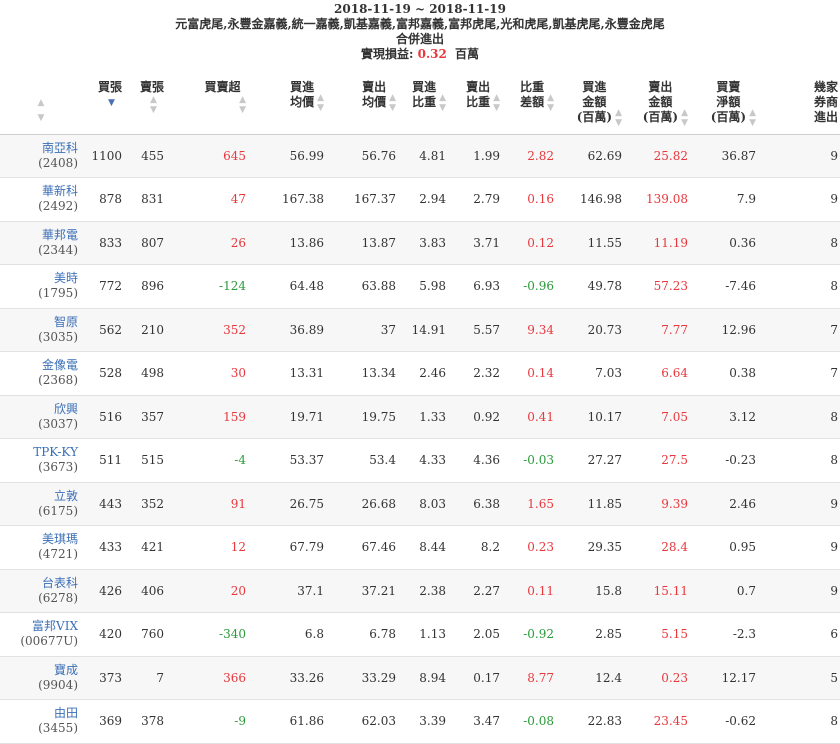 This screenshot has height=744, width=840. What do you see at coordinates (55, 626) in the screenshot?
I see `stock-name-link: 富邦VIX` at bounding box center [55, 626].